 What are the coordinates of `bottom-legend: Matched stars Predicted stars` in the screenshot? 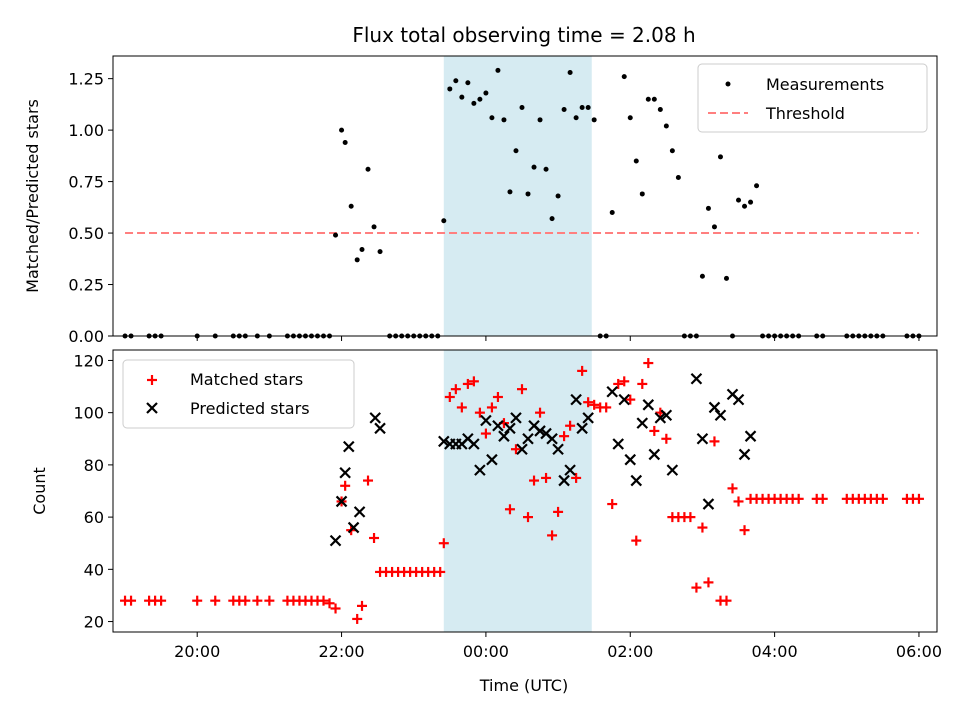 It's located at (238, 394).